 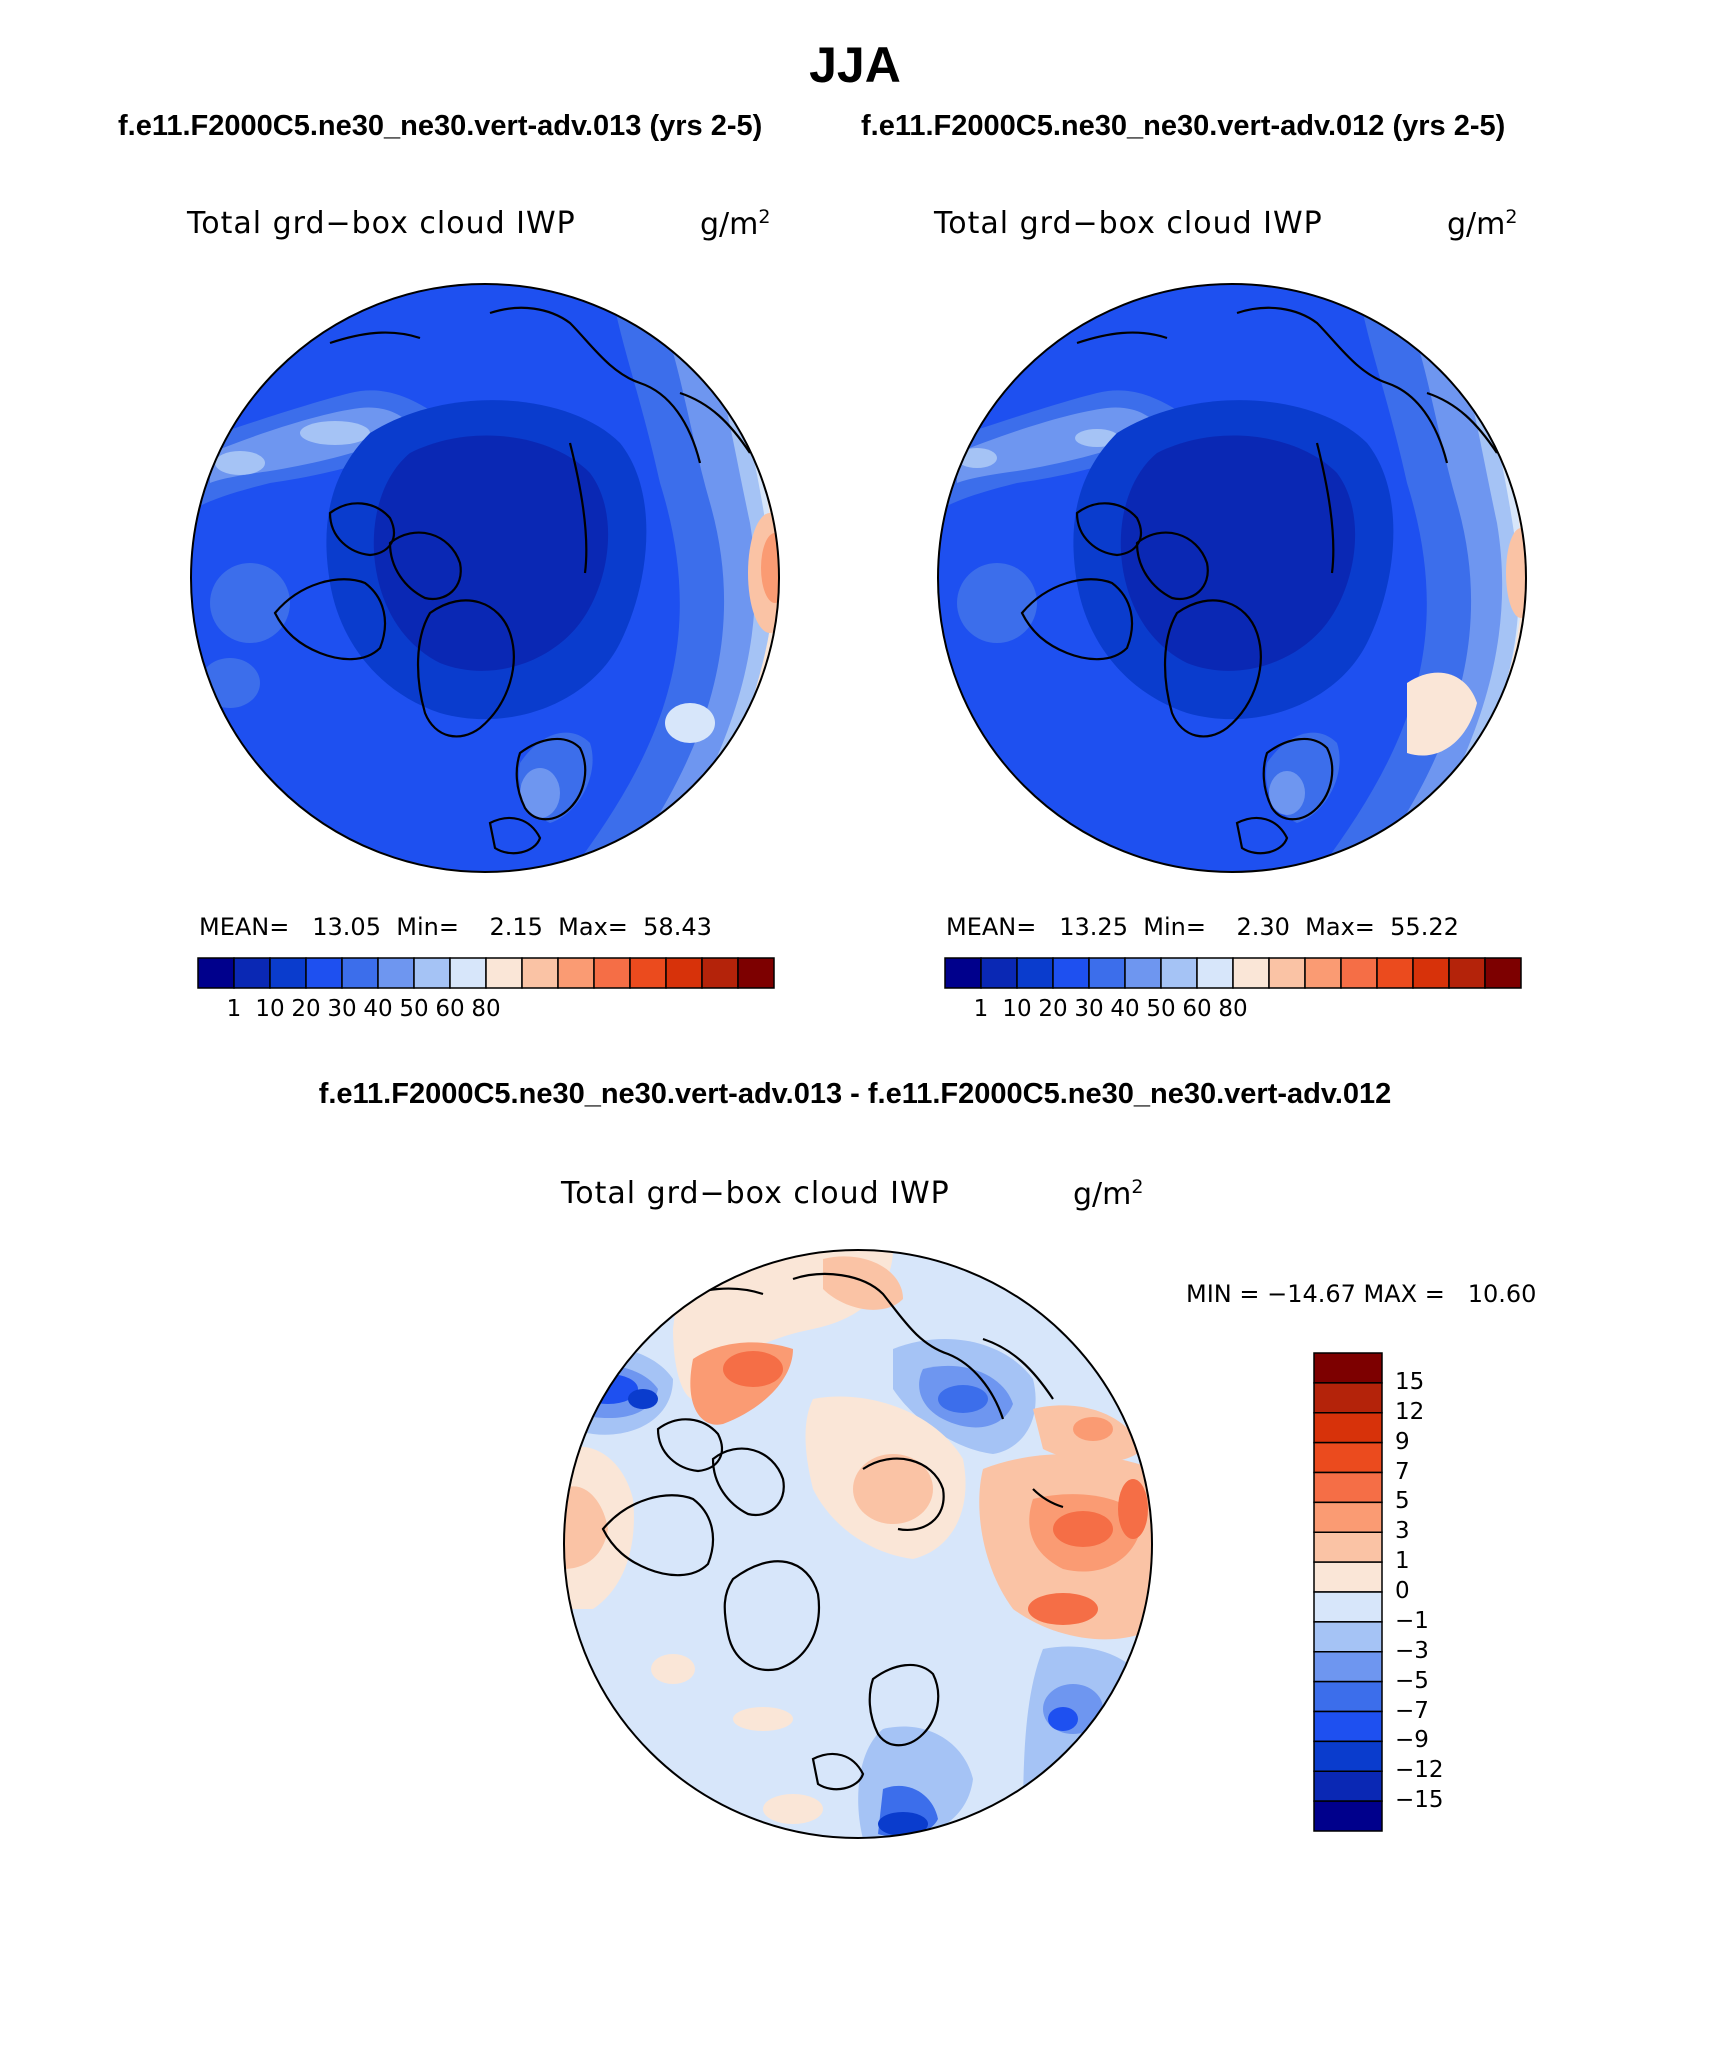 I want to click on panel2-polar-map, so click(x=1232, y=578).